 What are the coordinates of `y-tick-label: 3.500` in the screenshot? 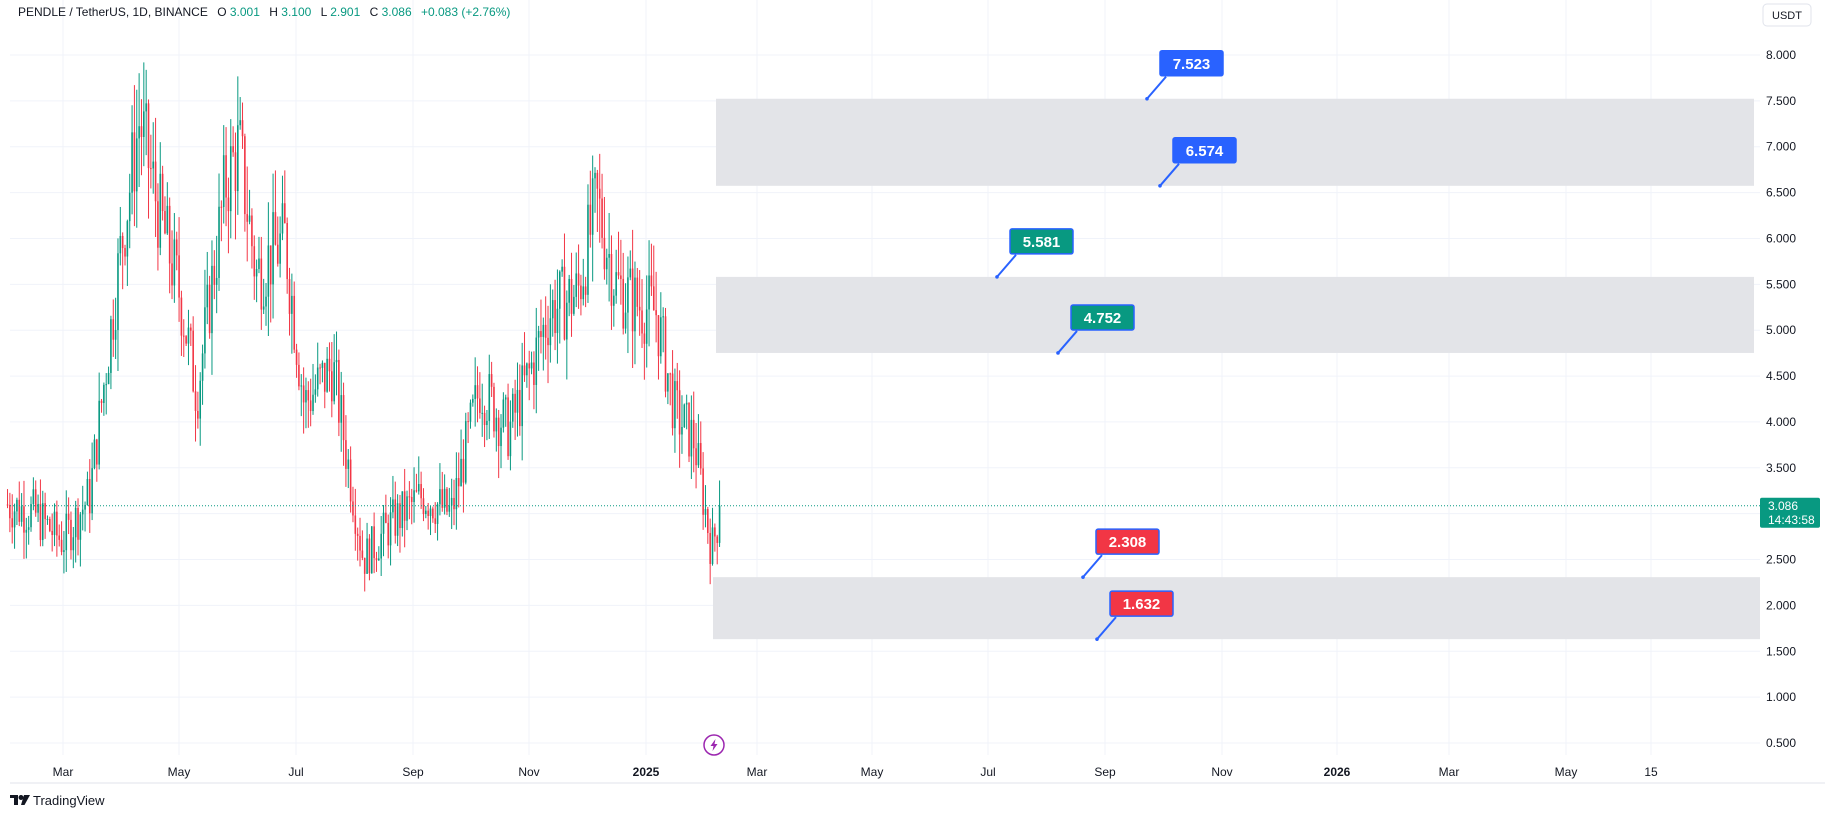 It's located at (1781, 468).